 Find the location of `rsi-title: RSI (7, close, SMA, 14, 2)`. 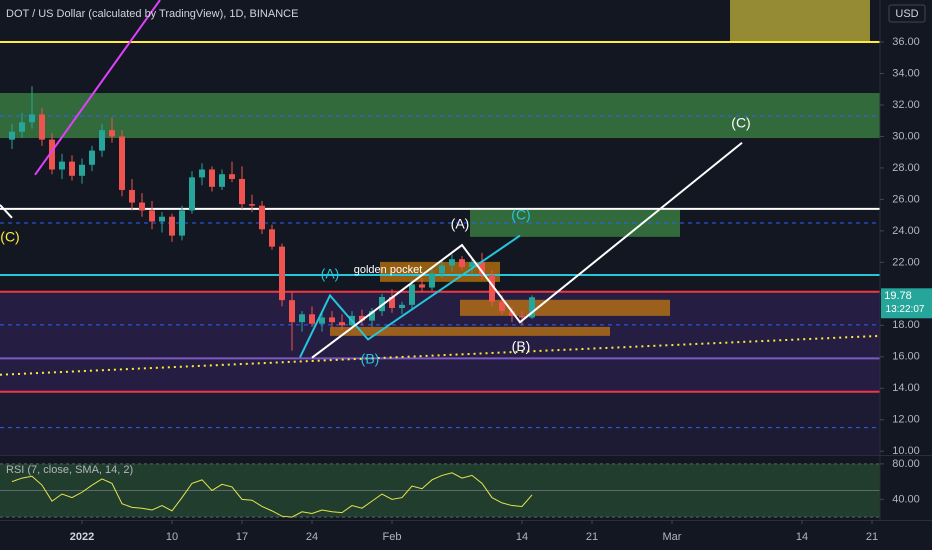

rsi-title: RSI (7, close, SMA, 14, 2) is located at coordinates (69, 470).